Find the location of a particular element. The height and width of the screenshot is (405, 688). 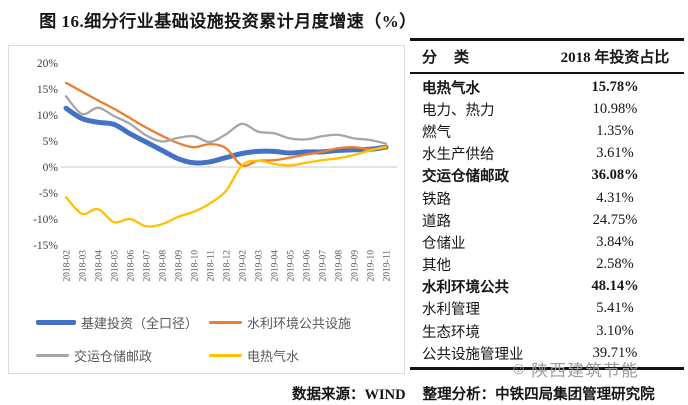

legend-item: 基建投资（全口径） is located at coordinates (122, 322).